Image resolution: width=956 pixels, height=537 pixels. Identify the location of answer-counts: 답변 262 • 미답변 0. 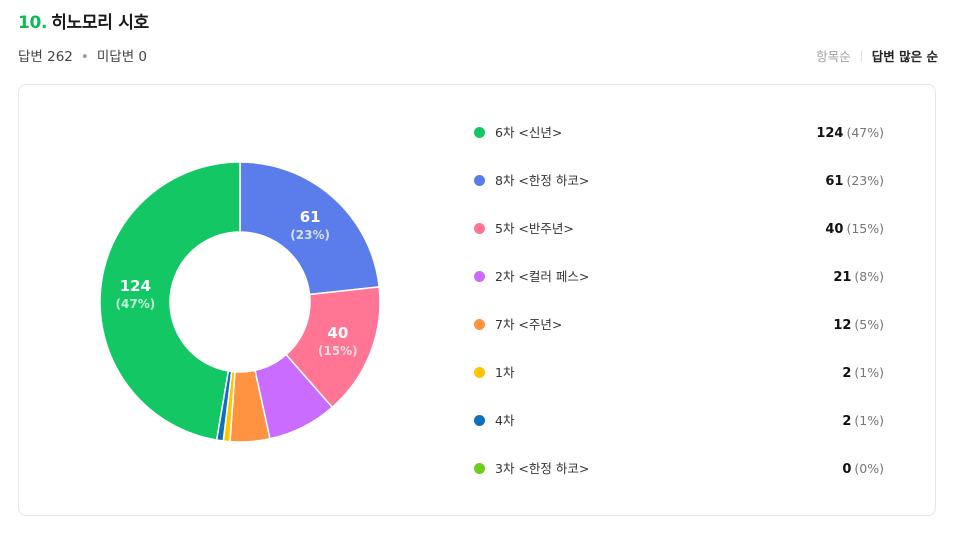
(82, 55).